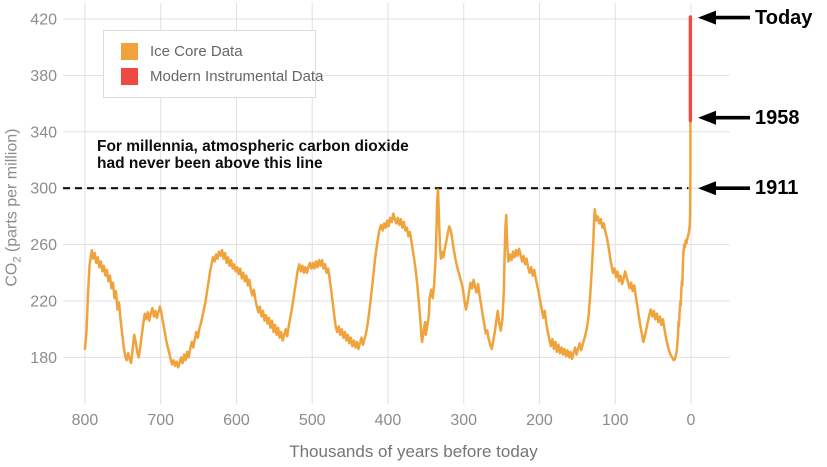 This screenshot has width=827, height=467. I want to click on x-axis-title: Thousands of years before today, so click(413, 451).